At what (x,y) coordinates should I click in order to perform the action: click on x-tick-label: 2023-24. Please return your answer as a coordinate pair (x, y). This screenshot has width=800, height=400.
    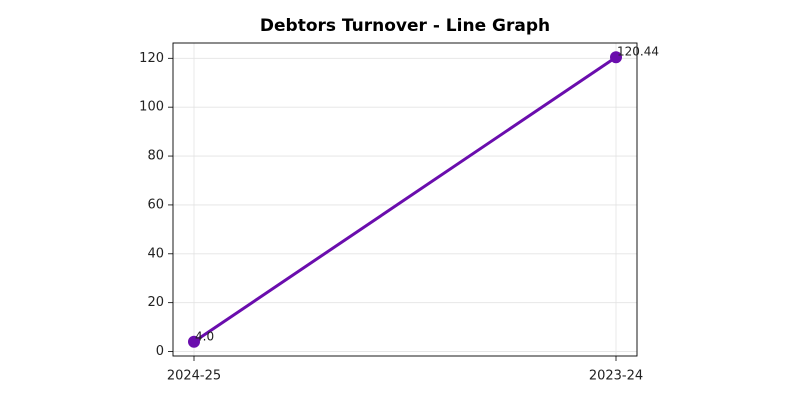
    Looking at the image, I should click on (616, 376).